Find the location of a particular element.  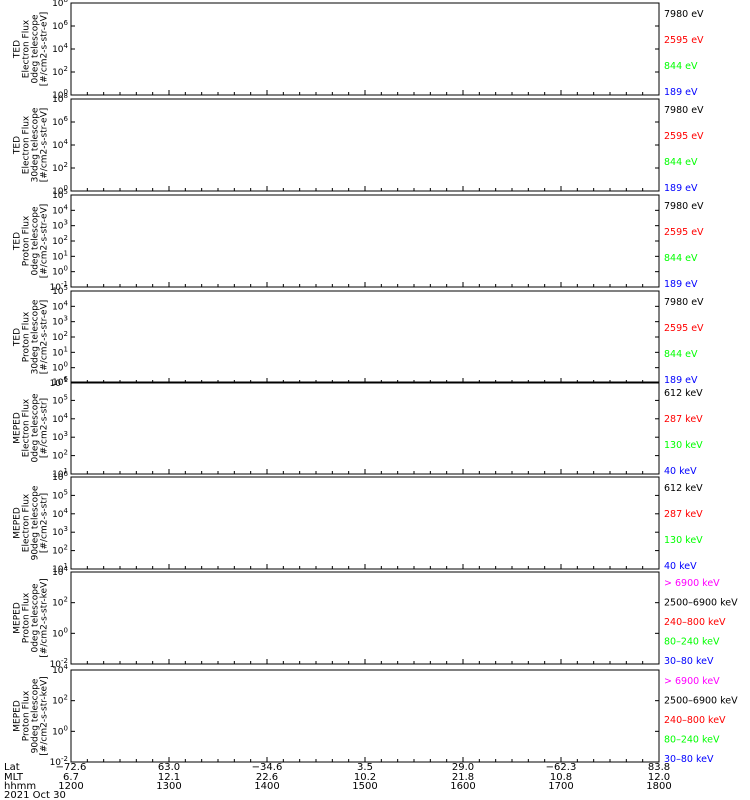

x-tick-label-hhmm: 1300 is located at coordinates (168, 786).